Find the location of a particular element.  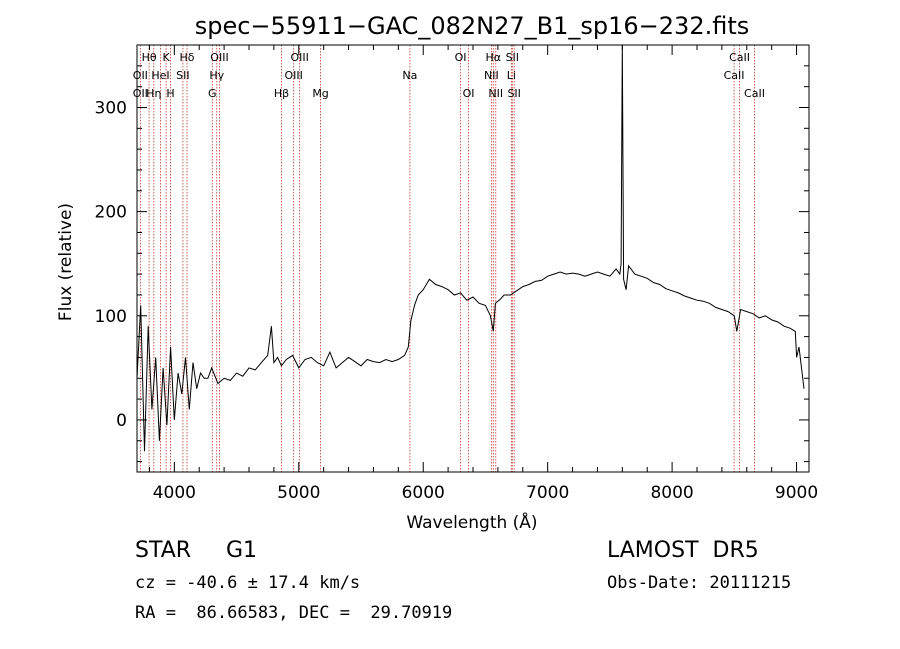

line-label: Na is located at coordinates (409, 75).